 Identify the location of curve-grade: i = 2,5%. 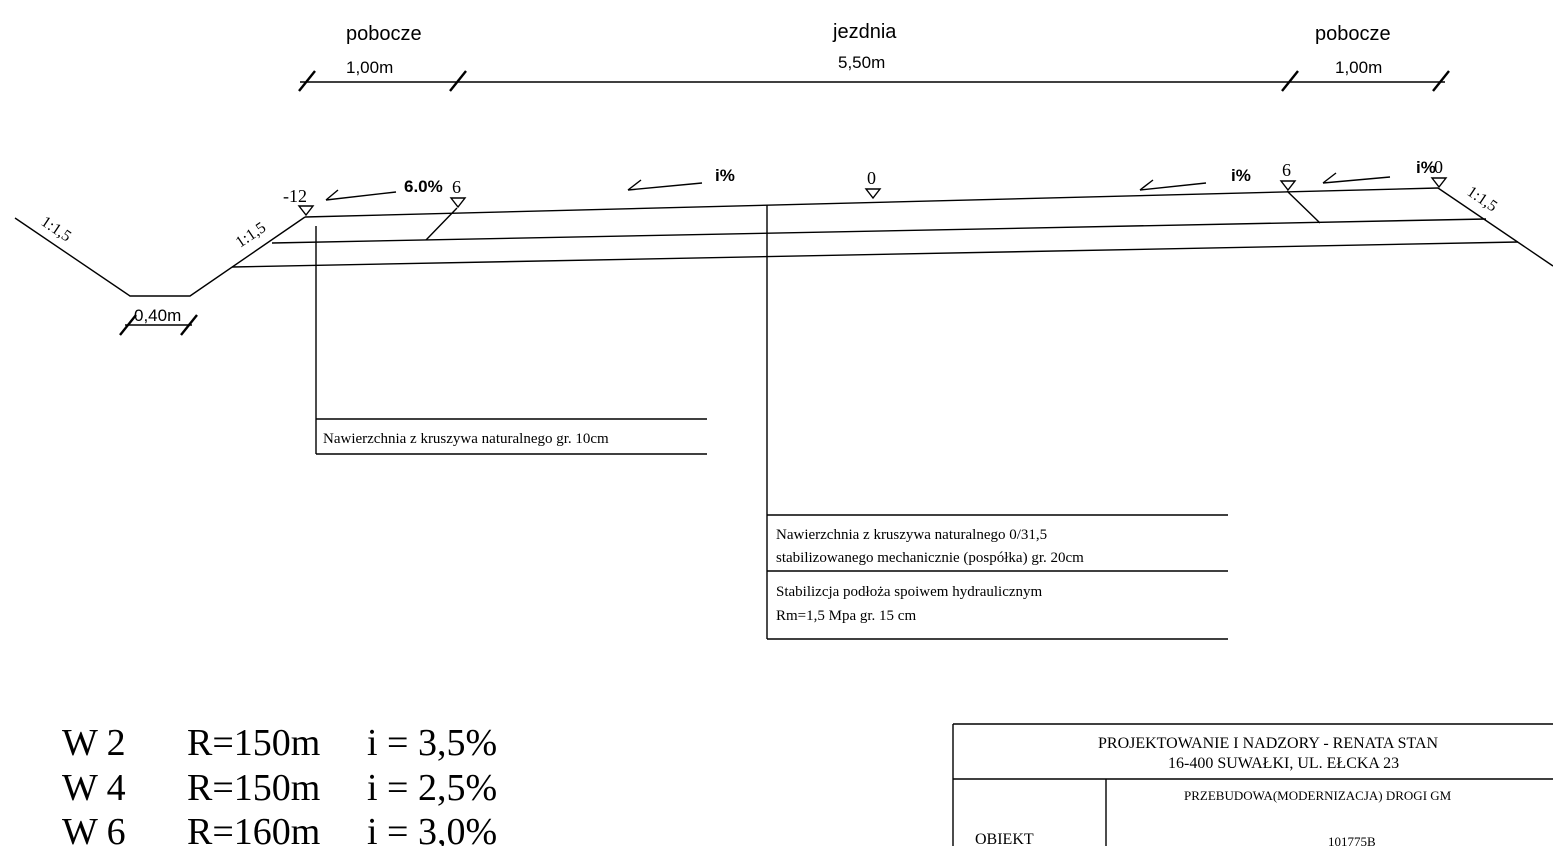
(432, 788).